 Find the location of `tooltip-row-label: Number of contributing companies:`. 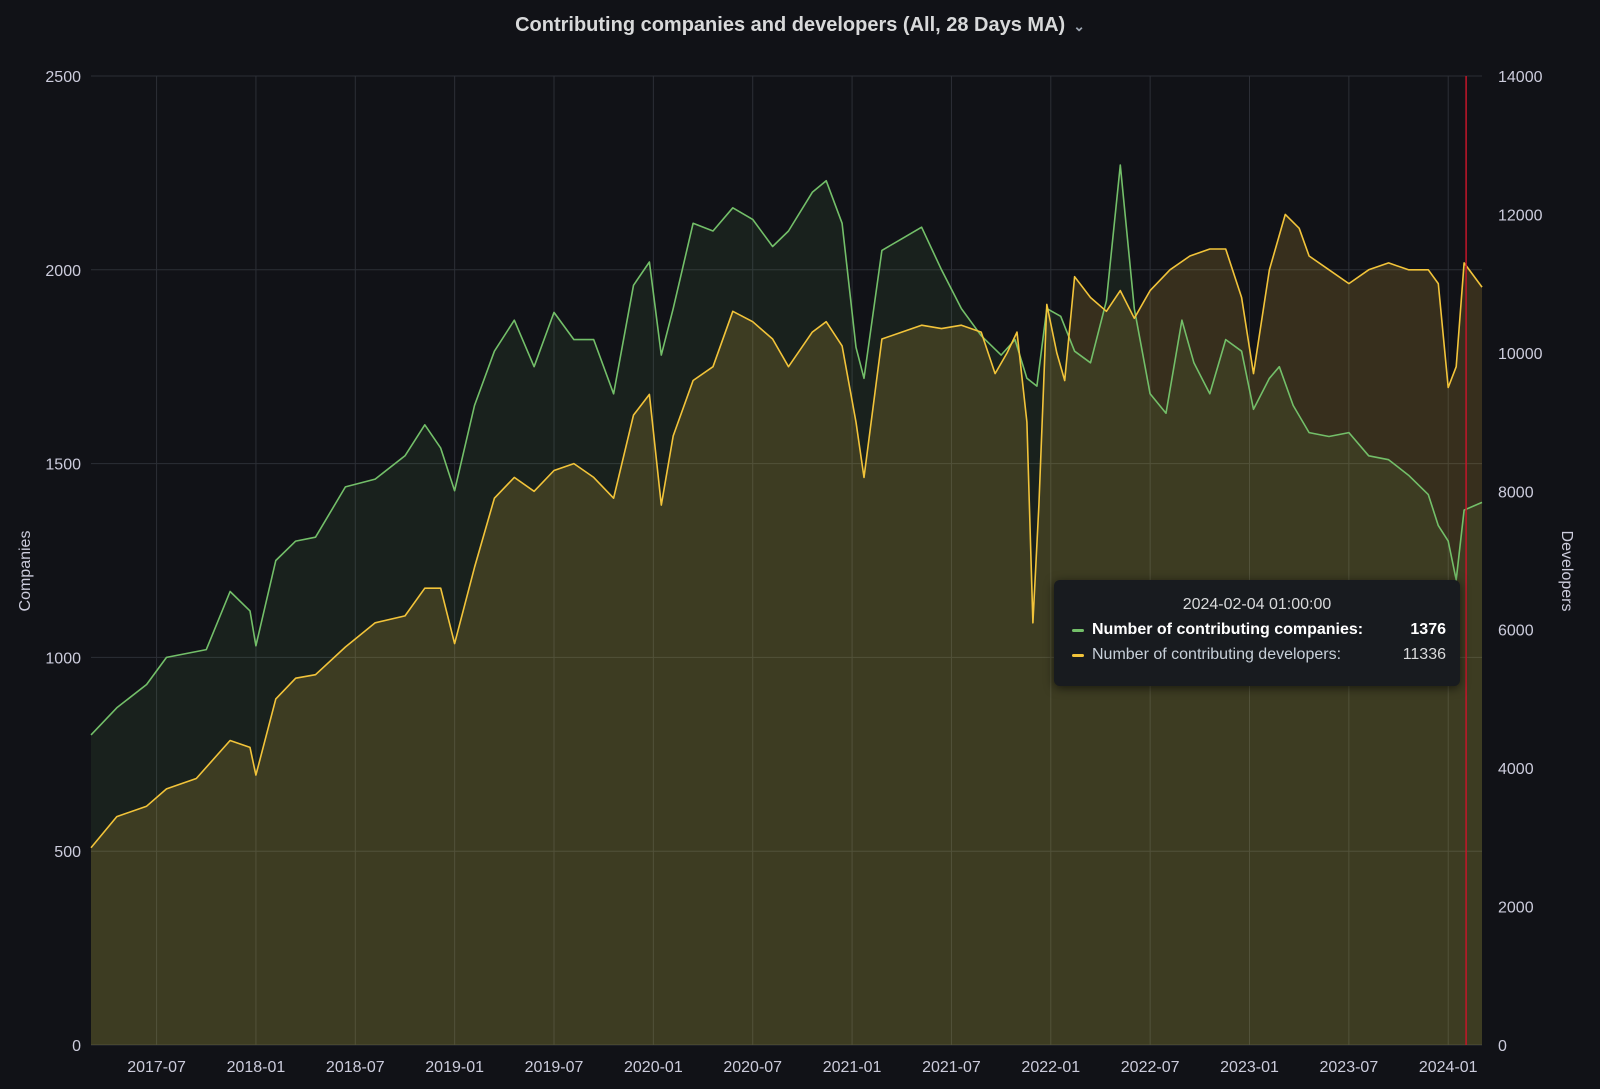

tooltip-row-label: Number of contributing companies: is located at coordinates (1228, 629).